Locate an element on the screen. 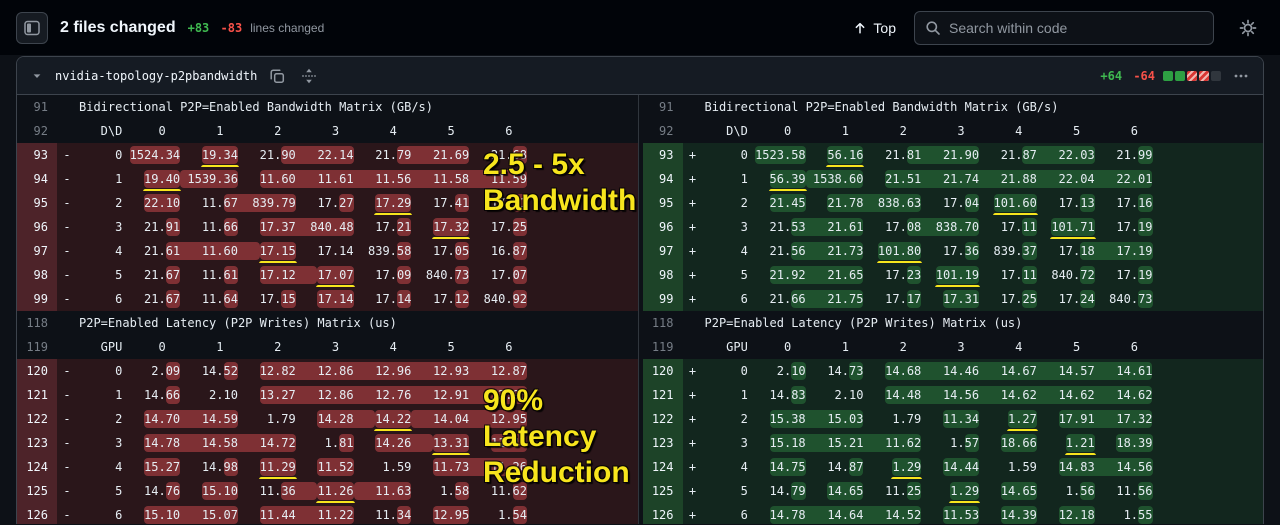 This screenshot has width=1280, height=525. chevron-down-icon is located at coordinates (37, 76).